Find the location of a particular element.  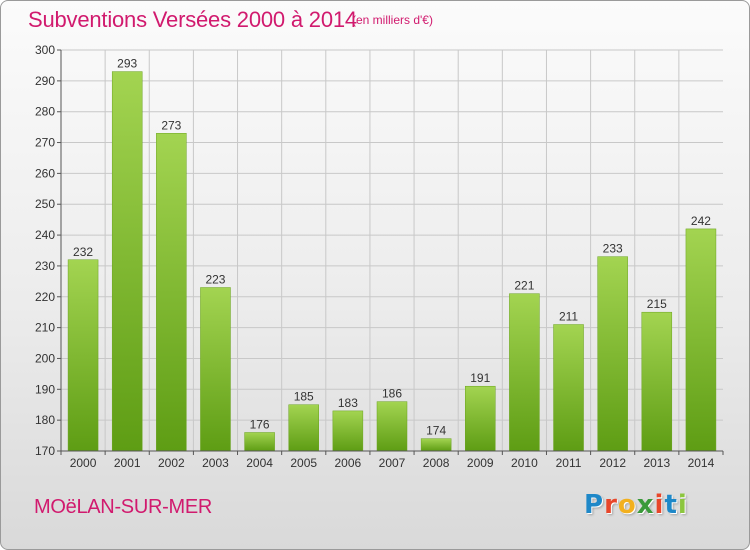

y-tick-label: 190 is located at coordinates (45, 389).